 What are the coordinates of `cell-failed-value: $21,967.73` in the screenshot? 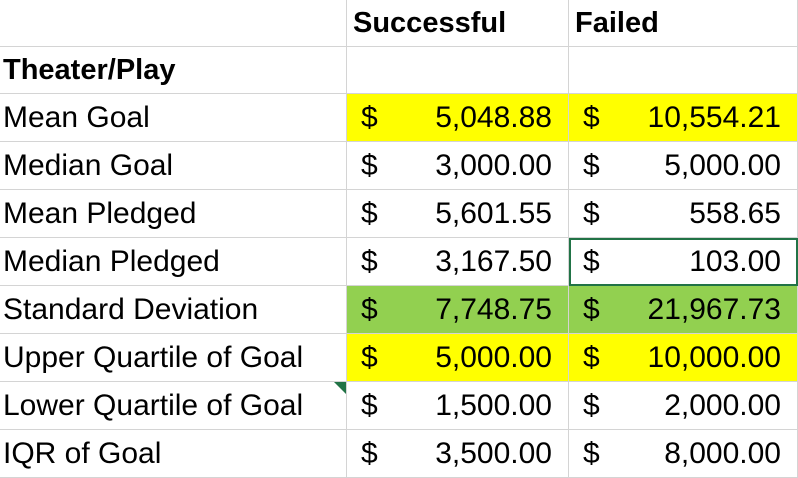 It's located at (683, 310).